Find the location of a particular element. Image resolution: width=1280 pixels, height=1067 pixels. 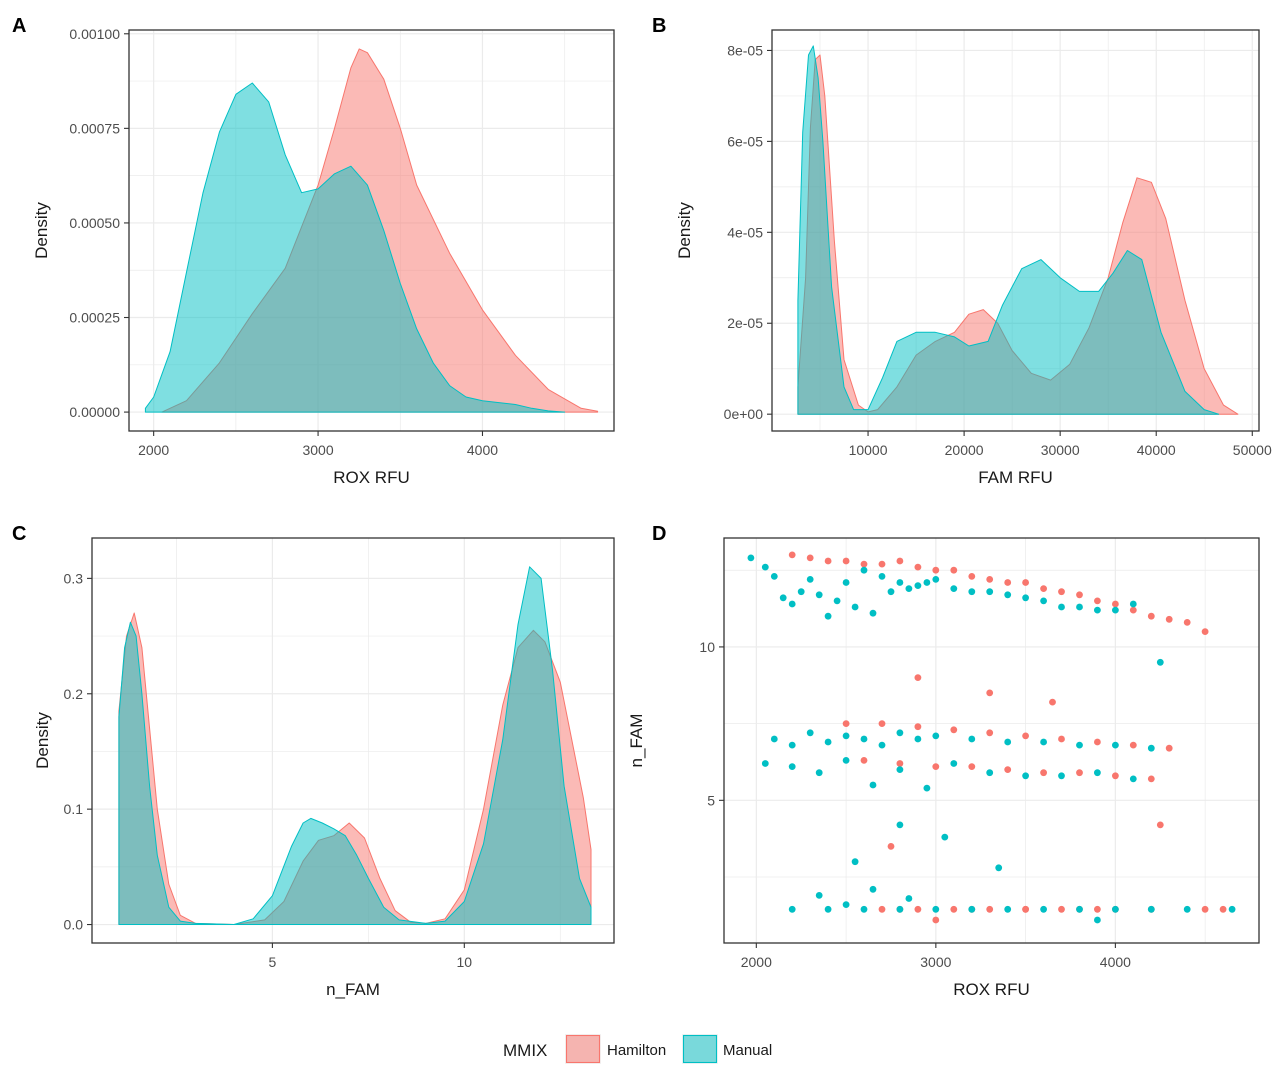

y-axis-title: n_FAM is located at coordinates (636, 741).